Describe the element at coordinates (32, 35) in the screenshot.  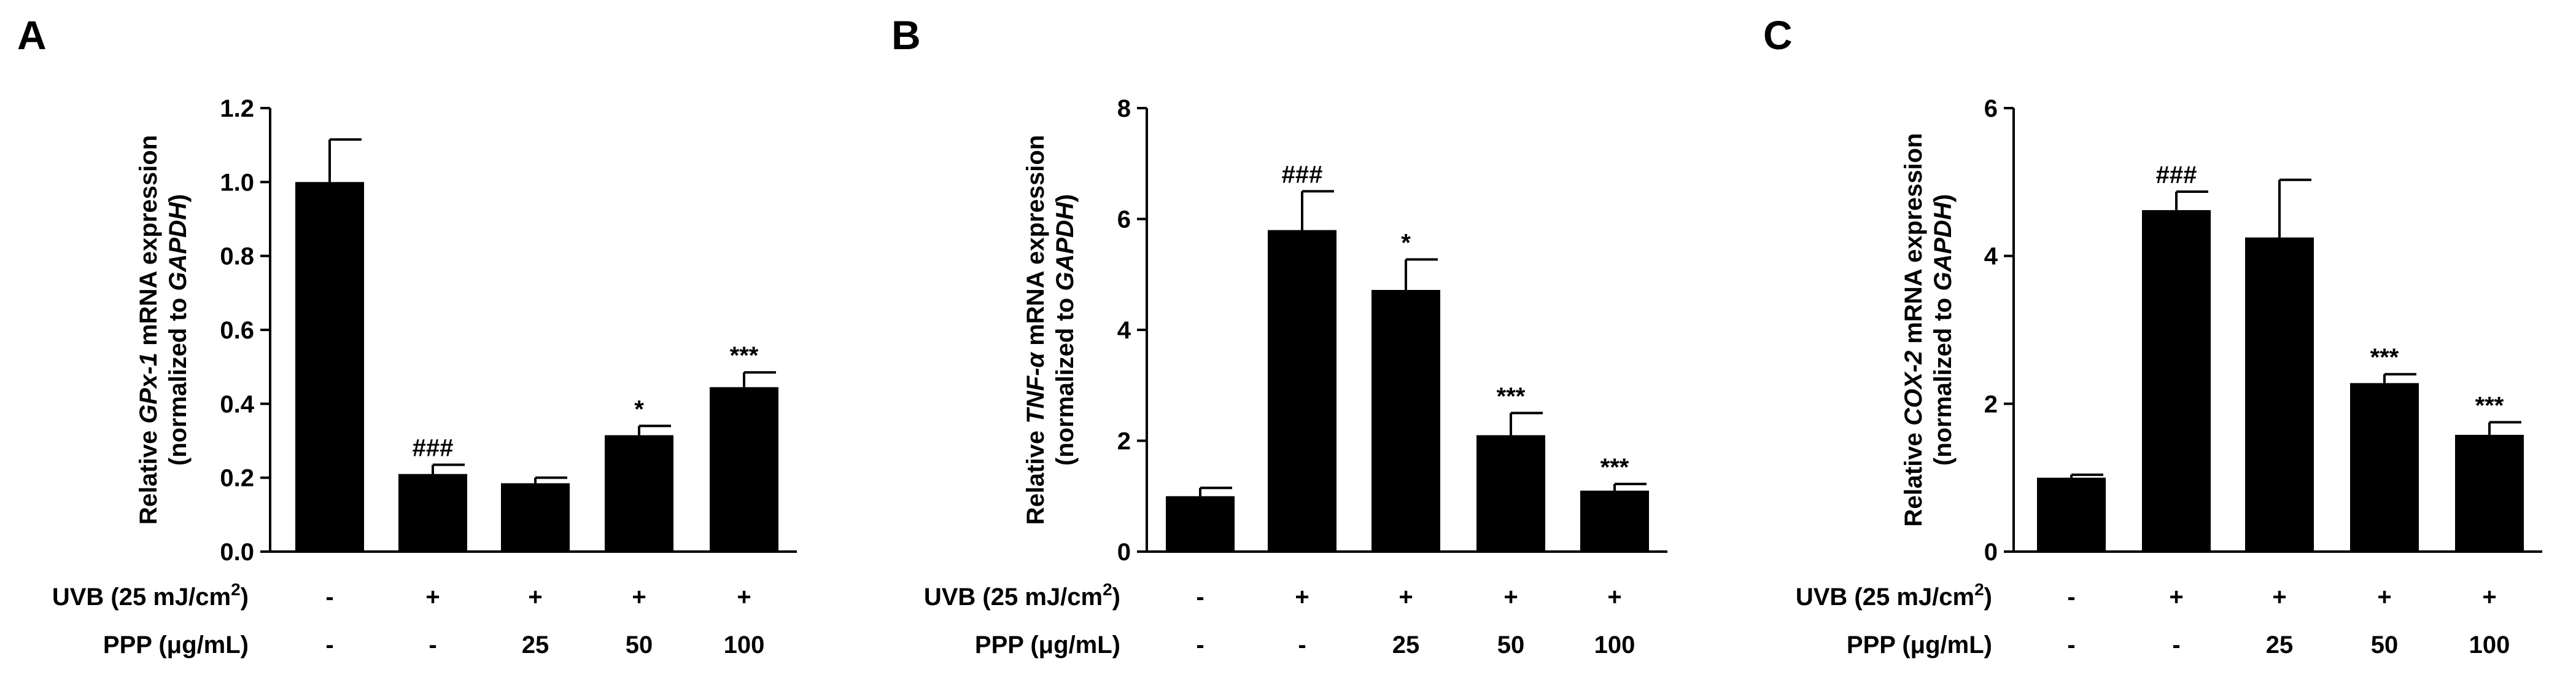
I see `panel-letter: A` at that location.